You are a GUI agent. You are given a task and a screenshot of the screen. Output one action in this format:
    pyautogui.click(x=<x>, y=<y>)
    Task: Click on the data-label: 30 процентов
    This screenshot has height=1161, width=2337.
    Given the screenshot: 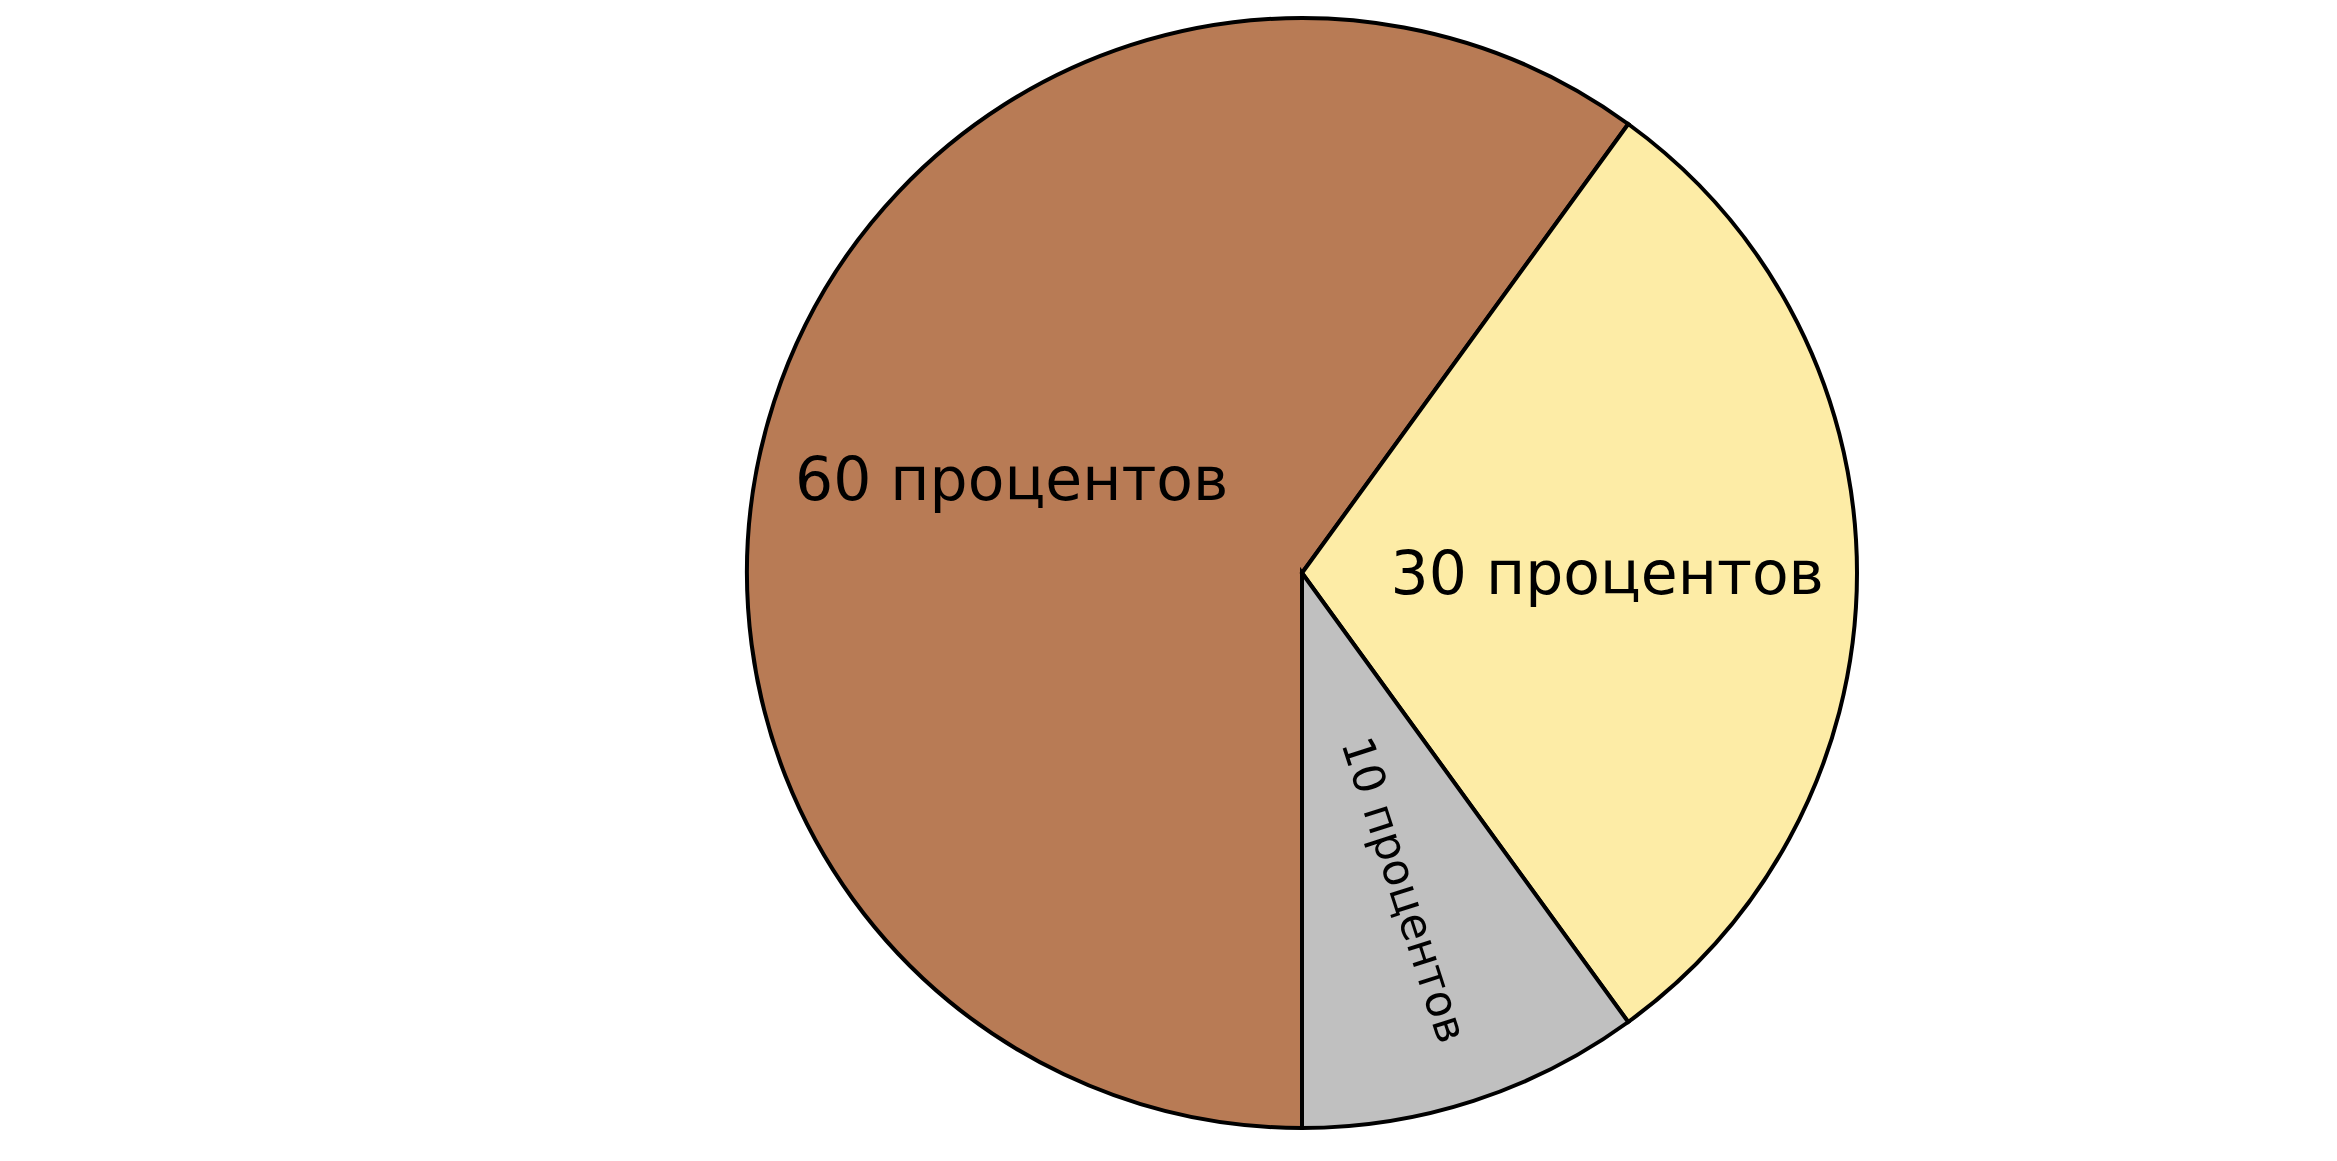 What is the action you would take?
    pyautogui.click(x=1607, y=573)
    